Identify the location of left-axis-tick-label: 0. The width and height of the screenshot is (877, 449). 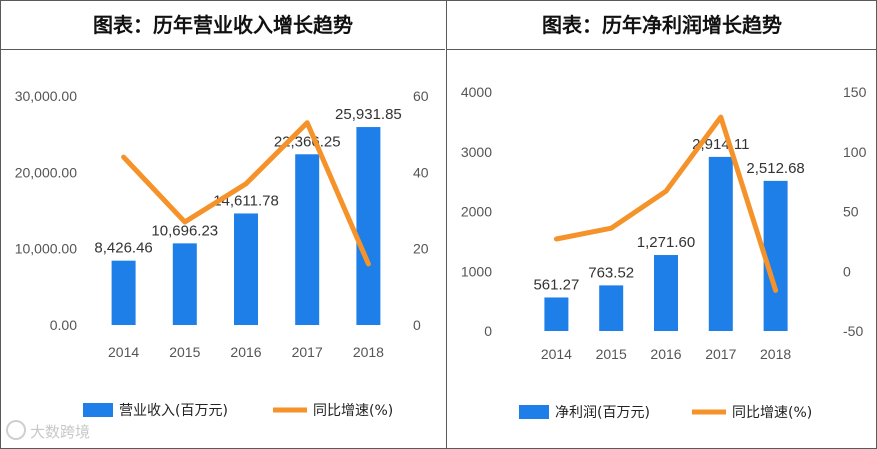
(488, 331).